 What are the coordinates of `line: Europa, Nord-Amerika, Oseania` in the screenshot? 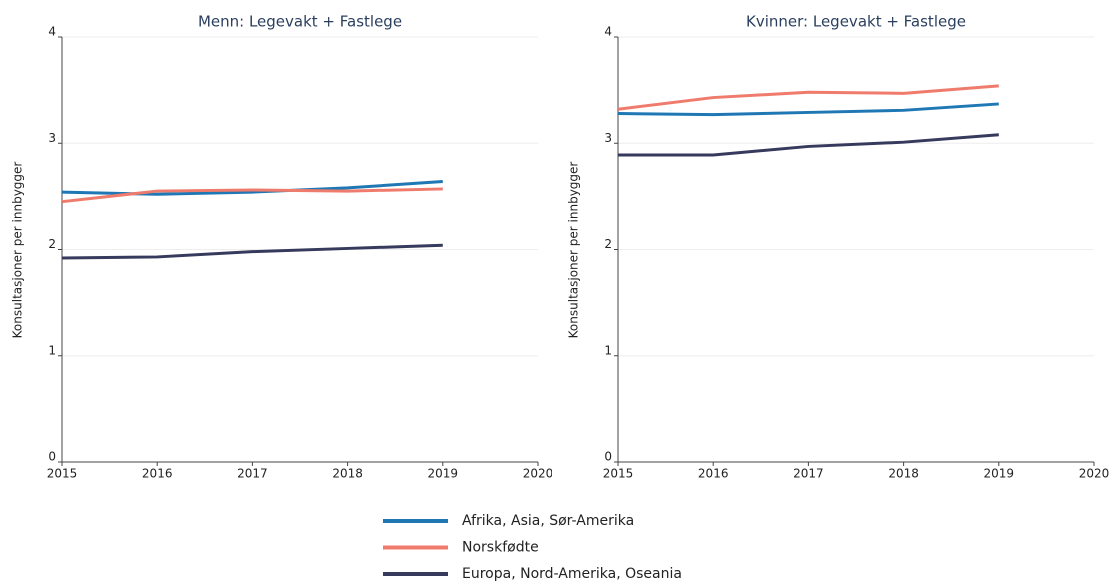 It's located at (808, 145).